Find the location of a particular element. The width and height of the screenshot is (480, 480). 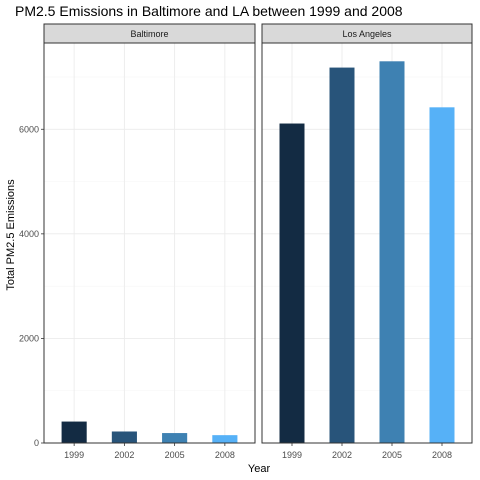

bar-los-angeles-1999 is located at coordinates (292, 283).